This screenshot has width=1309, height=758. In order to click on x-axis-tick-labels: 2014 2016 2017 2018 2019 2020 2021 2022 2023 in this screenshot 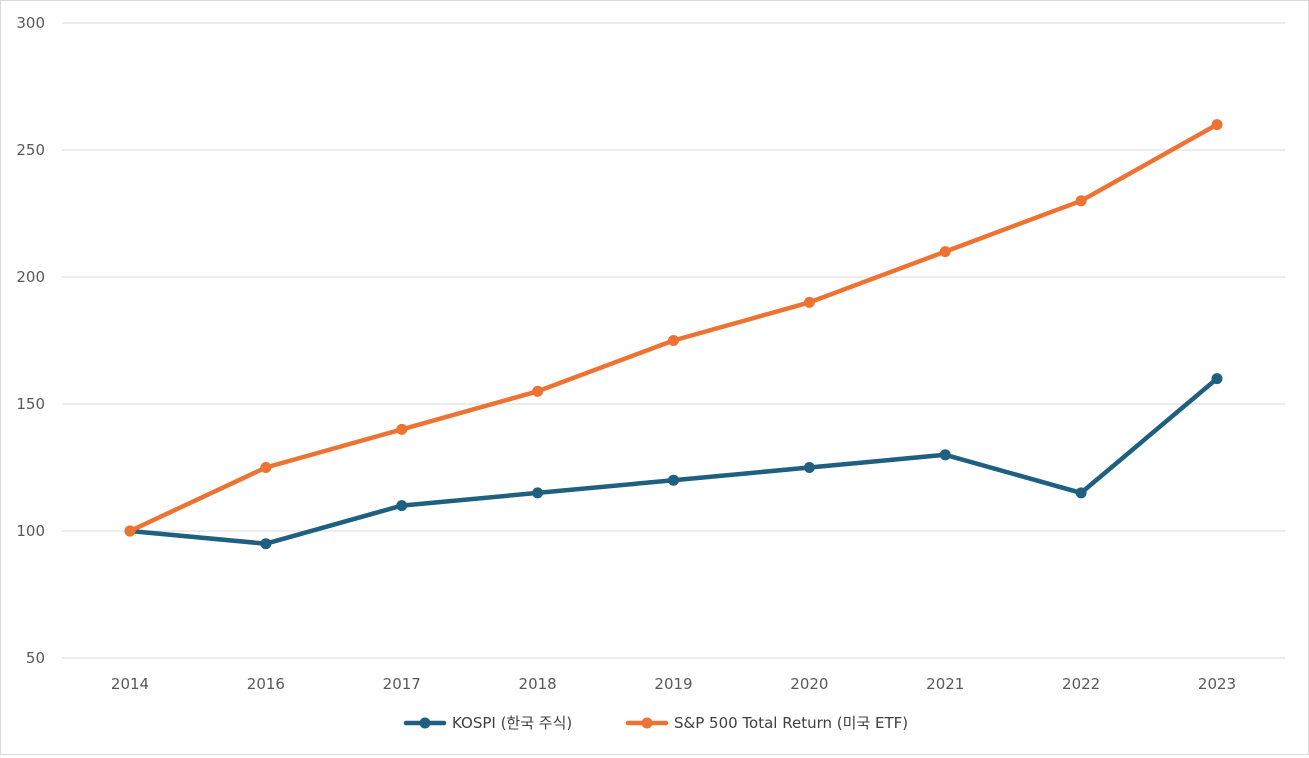, I will do `click(673, 684)`.